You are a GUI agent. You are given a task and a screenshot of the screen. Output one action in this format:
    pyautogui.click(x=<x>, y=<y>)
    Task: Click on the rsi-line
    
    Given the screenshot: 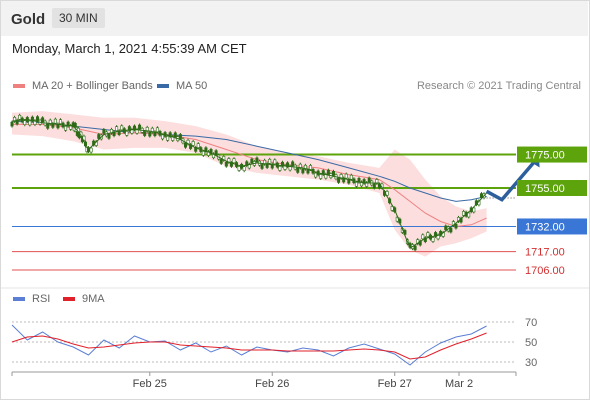 What is the action you would take?
    pyautogui.click(x=249, y=345)
    